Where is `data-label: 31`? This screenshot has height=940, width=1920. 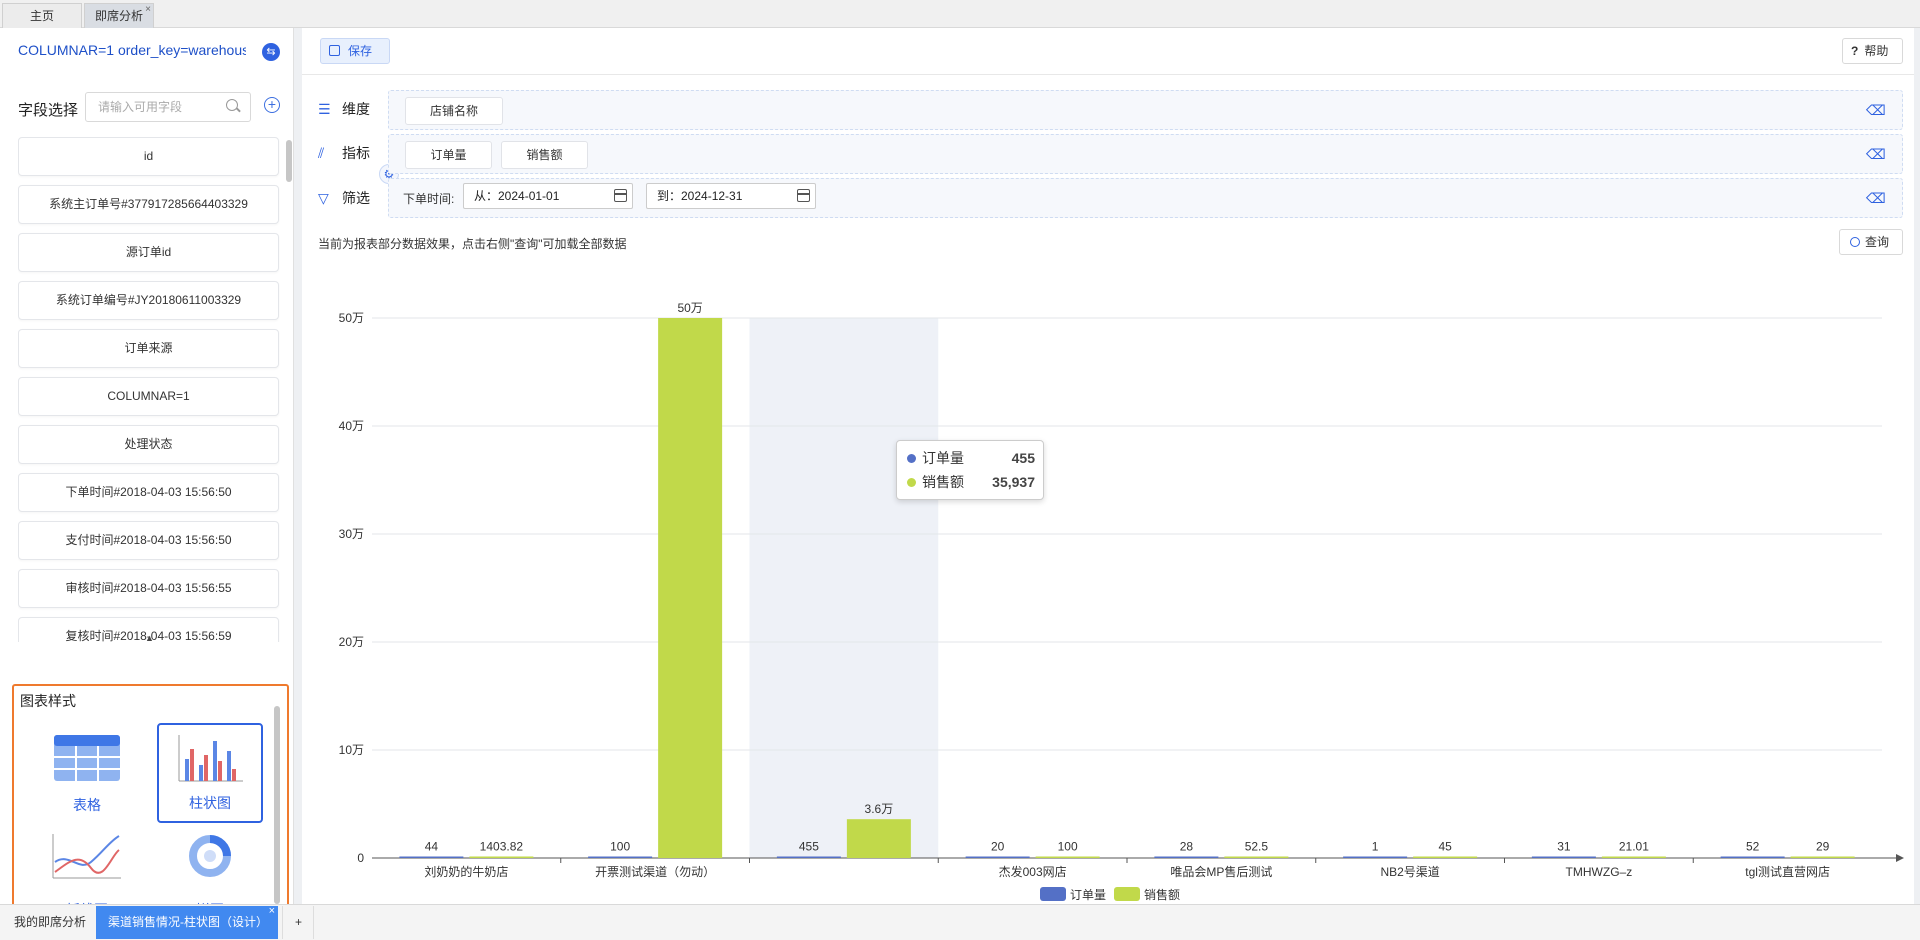 data-label: 31 is located at coordinates (1564, 847).